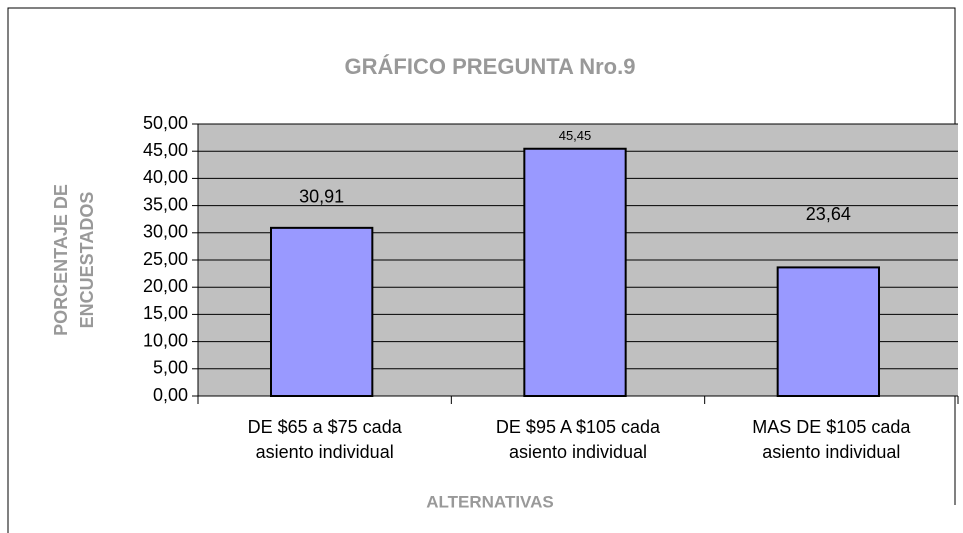 This screenshot has height=533, width=963. I want to click on x-axis-label: ALTERNATIVAS, so click(490, 501).